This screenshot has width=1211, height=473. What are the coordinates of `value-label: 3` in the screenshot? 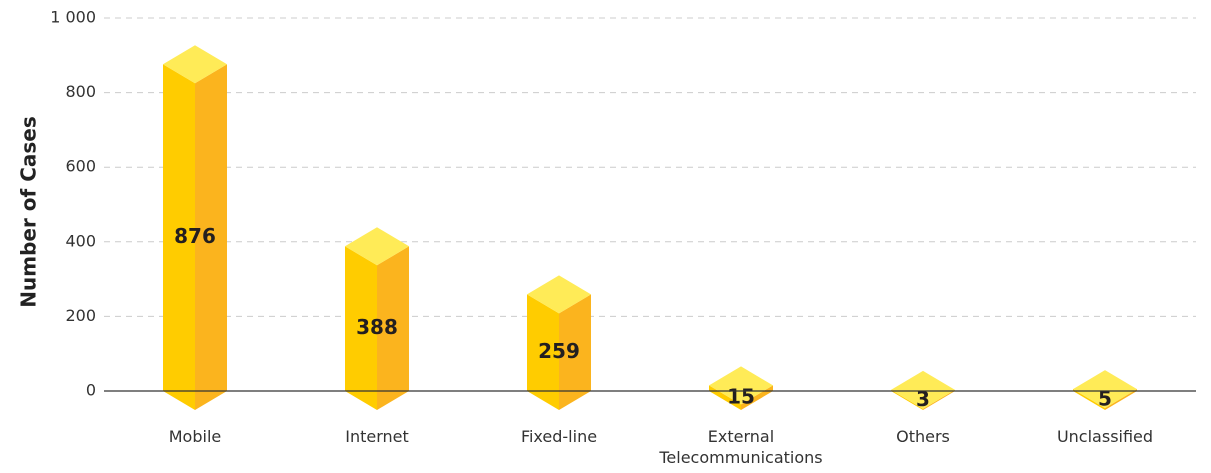 It's located at (923, 399).